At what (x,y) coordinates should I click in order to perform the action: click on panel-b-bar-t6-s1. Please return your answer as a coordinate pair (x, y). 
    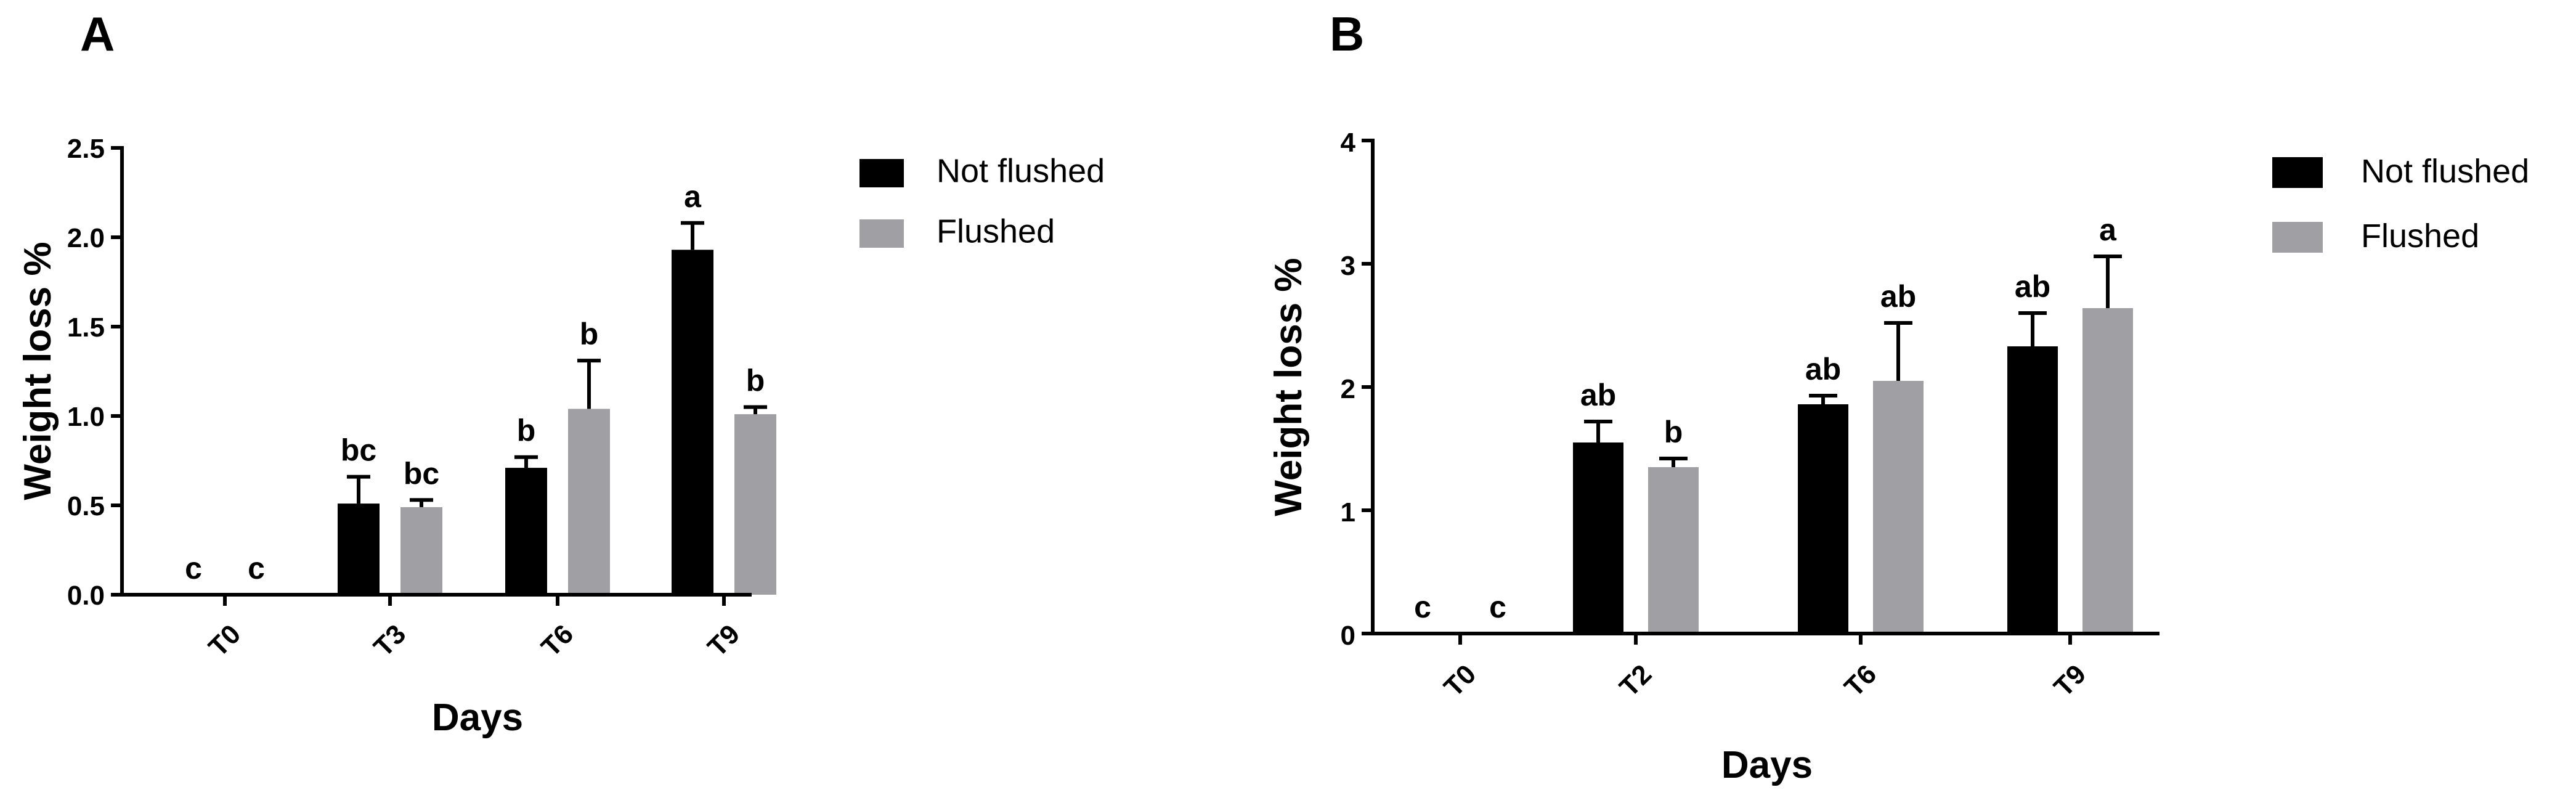
    Looking at the image, I should click on (1898, 507).